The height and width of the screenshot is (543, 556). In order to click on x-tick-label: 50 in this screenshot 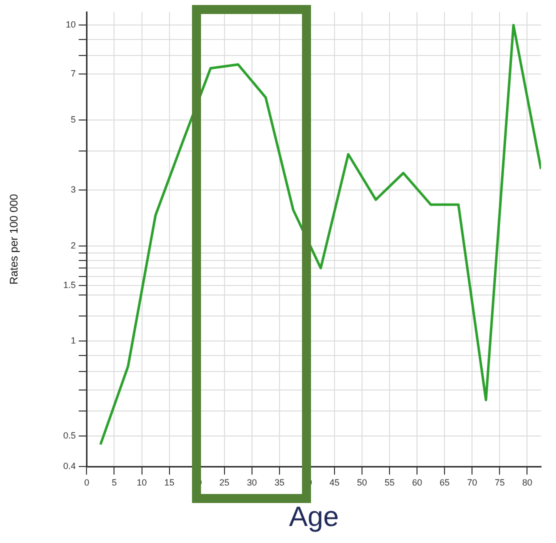, I will do `click(362, 482)`.